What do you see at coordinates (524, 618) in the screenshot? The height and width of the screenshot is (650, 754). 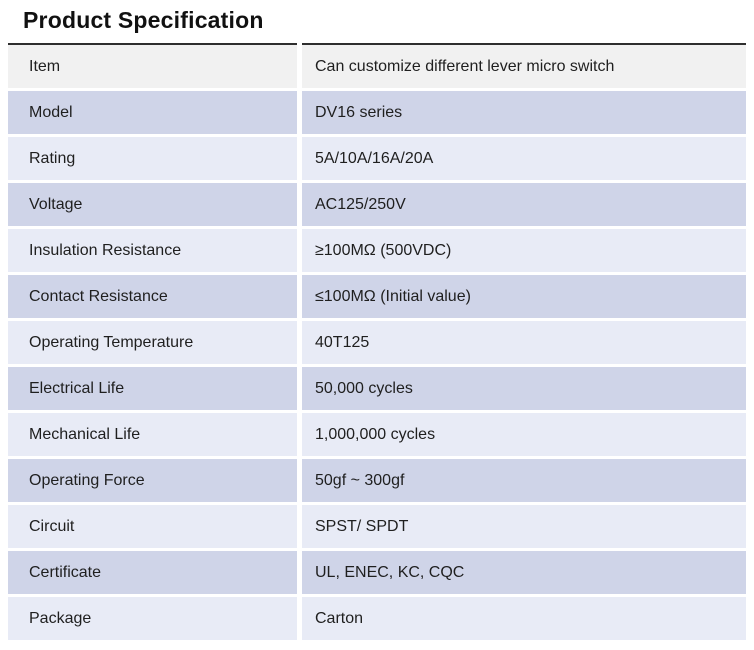 I see `row-value: Carton` at bounding box center [524, 618].